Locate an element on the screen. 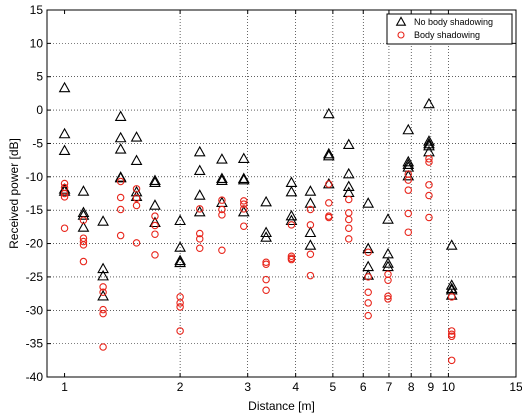 The width and height of the screenshot is (522, 415). x-tick-label: 7 is located at coordinates (389, 387).